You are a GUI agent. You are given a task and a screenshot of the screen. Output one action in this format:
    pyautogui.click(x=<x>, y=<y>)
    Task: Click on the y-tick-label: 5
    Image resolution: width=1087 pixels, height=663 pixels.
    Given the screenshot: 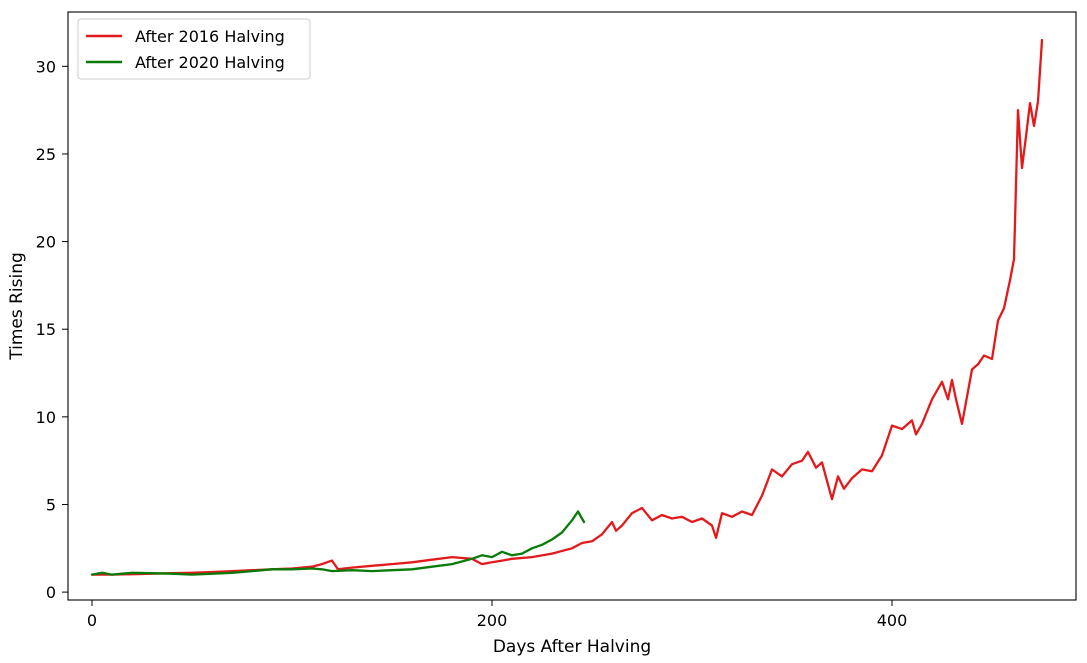 What is the action you would take?
    pyautogui.click(x=51, y=504)
    